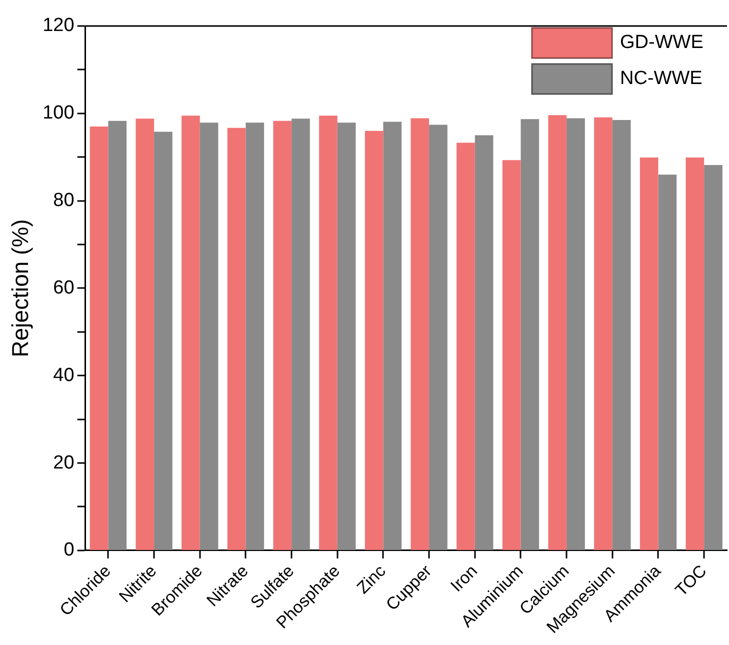 The image size is (729, 645). What do you see at coordinates (63, 375) in the screenshot?
I see `y-tick-label: 40` at bounding box center [63, 375].